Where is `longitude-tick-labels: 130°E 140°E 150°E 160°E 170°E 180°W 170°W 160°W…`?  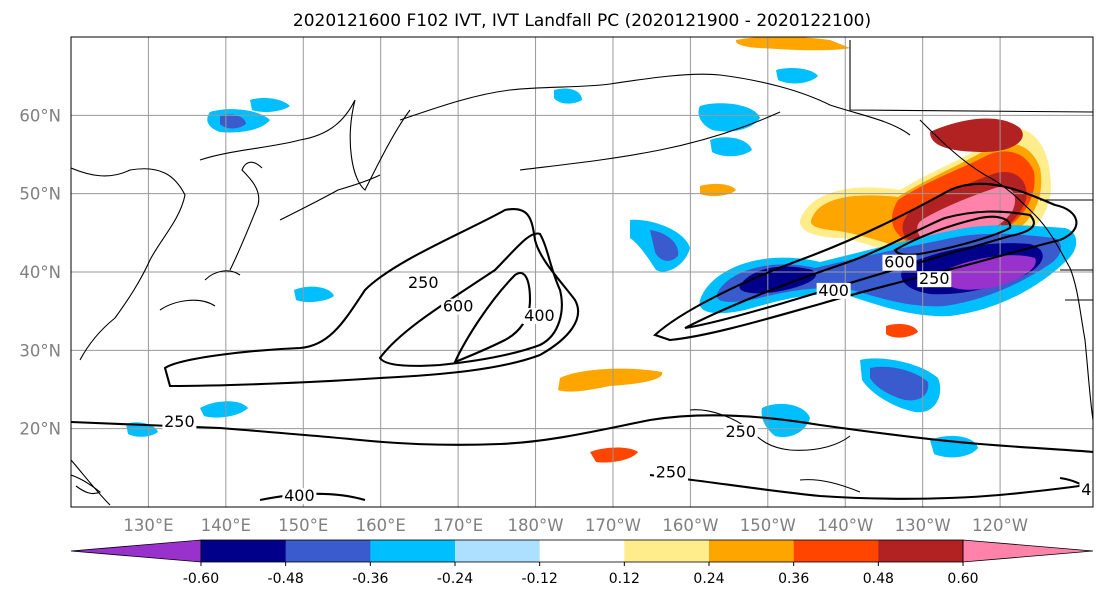
longitude-tick-labels: 130°E 140°E 150°E 160°E 170°E 180°W 170°W 160°W… is located at coordinates (575, 525).